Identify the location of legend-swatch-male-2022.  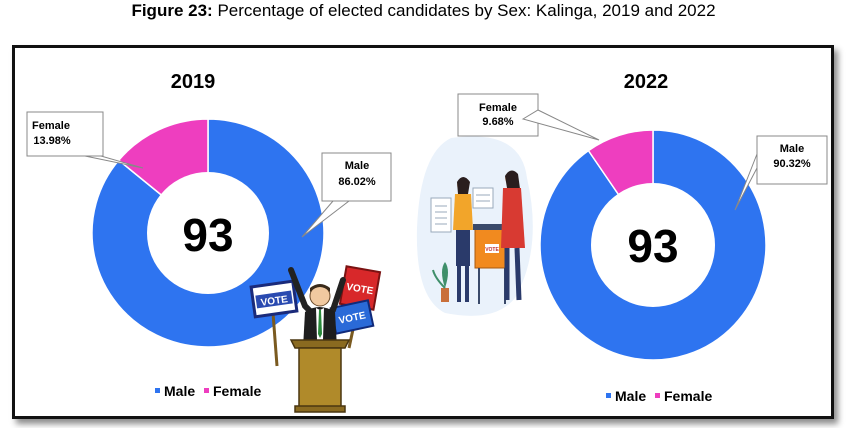
(608, 395).